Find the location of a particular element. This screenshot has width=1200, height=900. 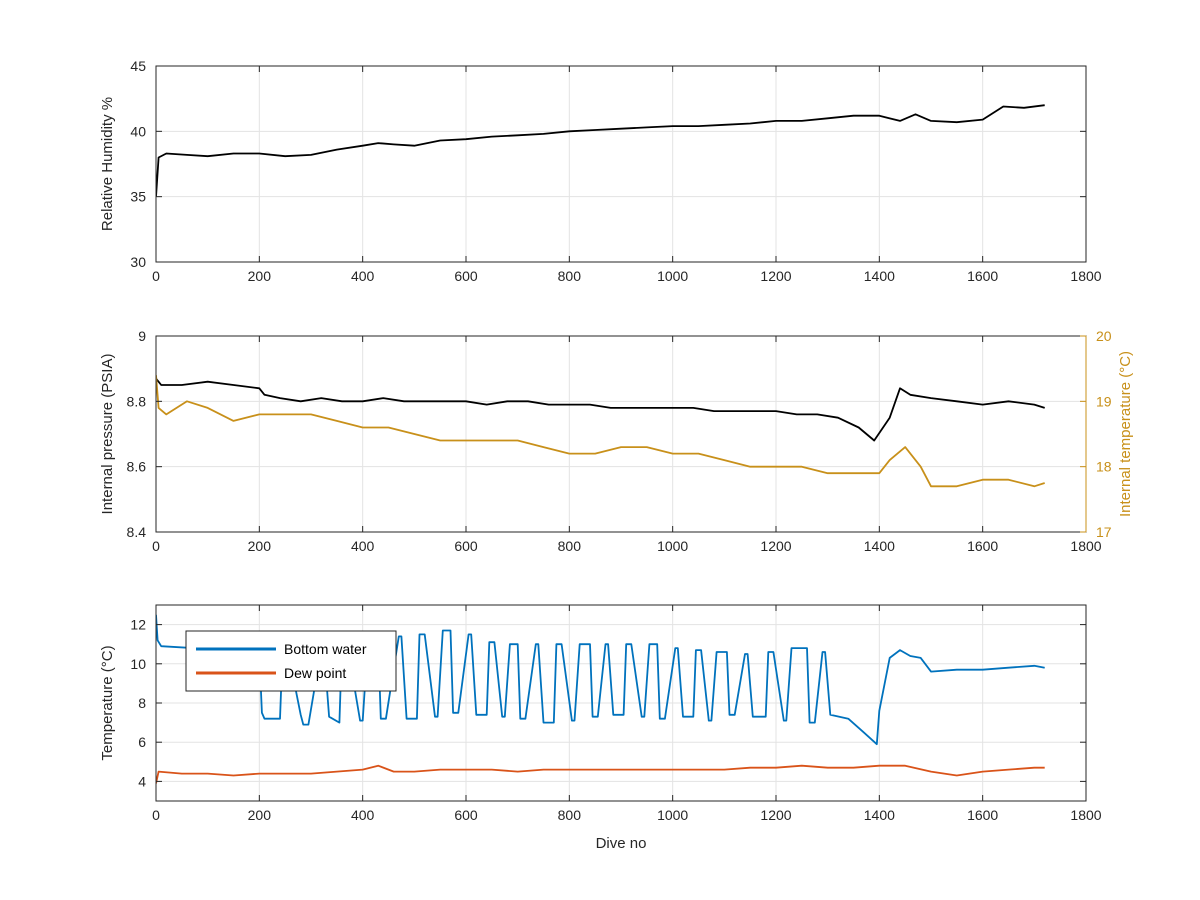

water-dewpoint-xtick-label: 1600 is located at coordinates (982, 815).